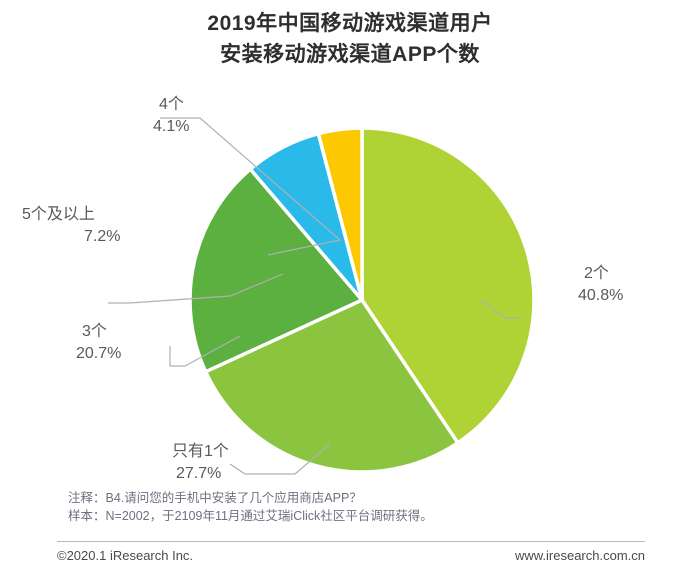 Image resolution: width=700 pixels, height=580 pixels. What do you see at coordinates (71, 226) in the screenshot?
I see `data-label-five-plus: 5个及以上 7.2%` at bounding box center [71, 226].